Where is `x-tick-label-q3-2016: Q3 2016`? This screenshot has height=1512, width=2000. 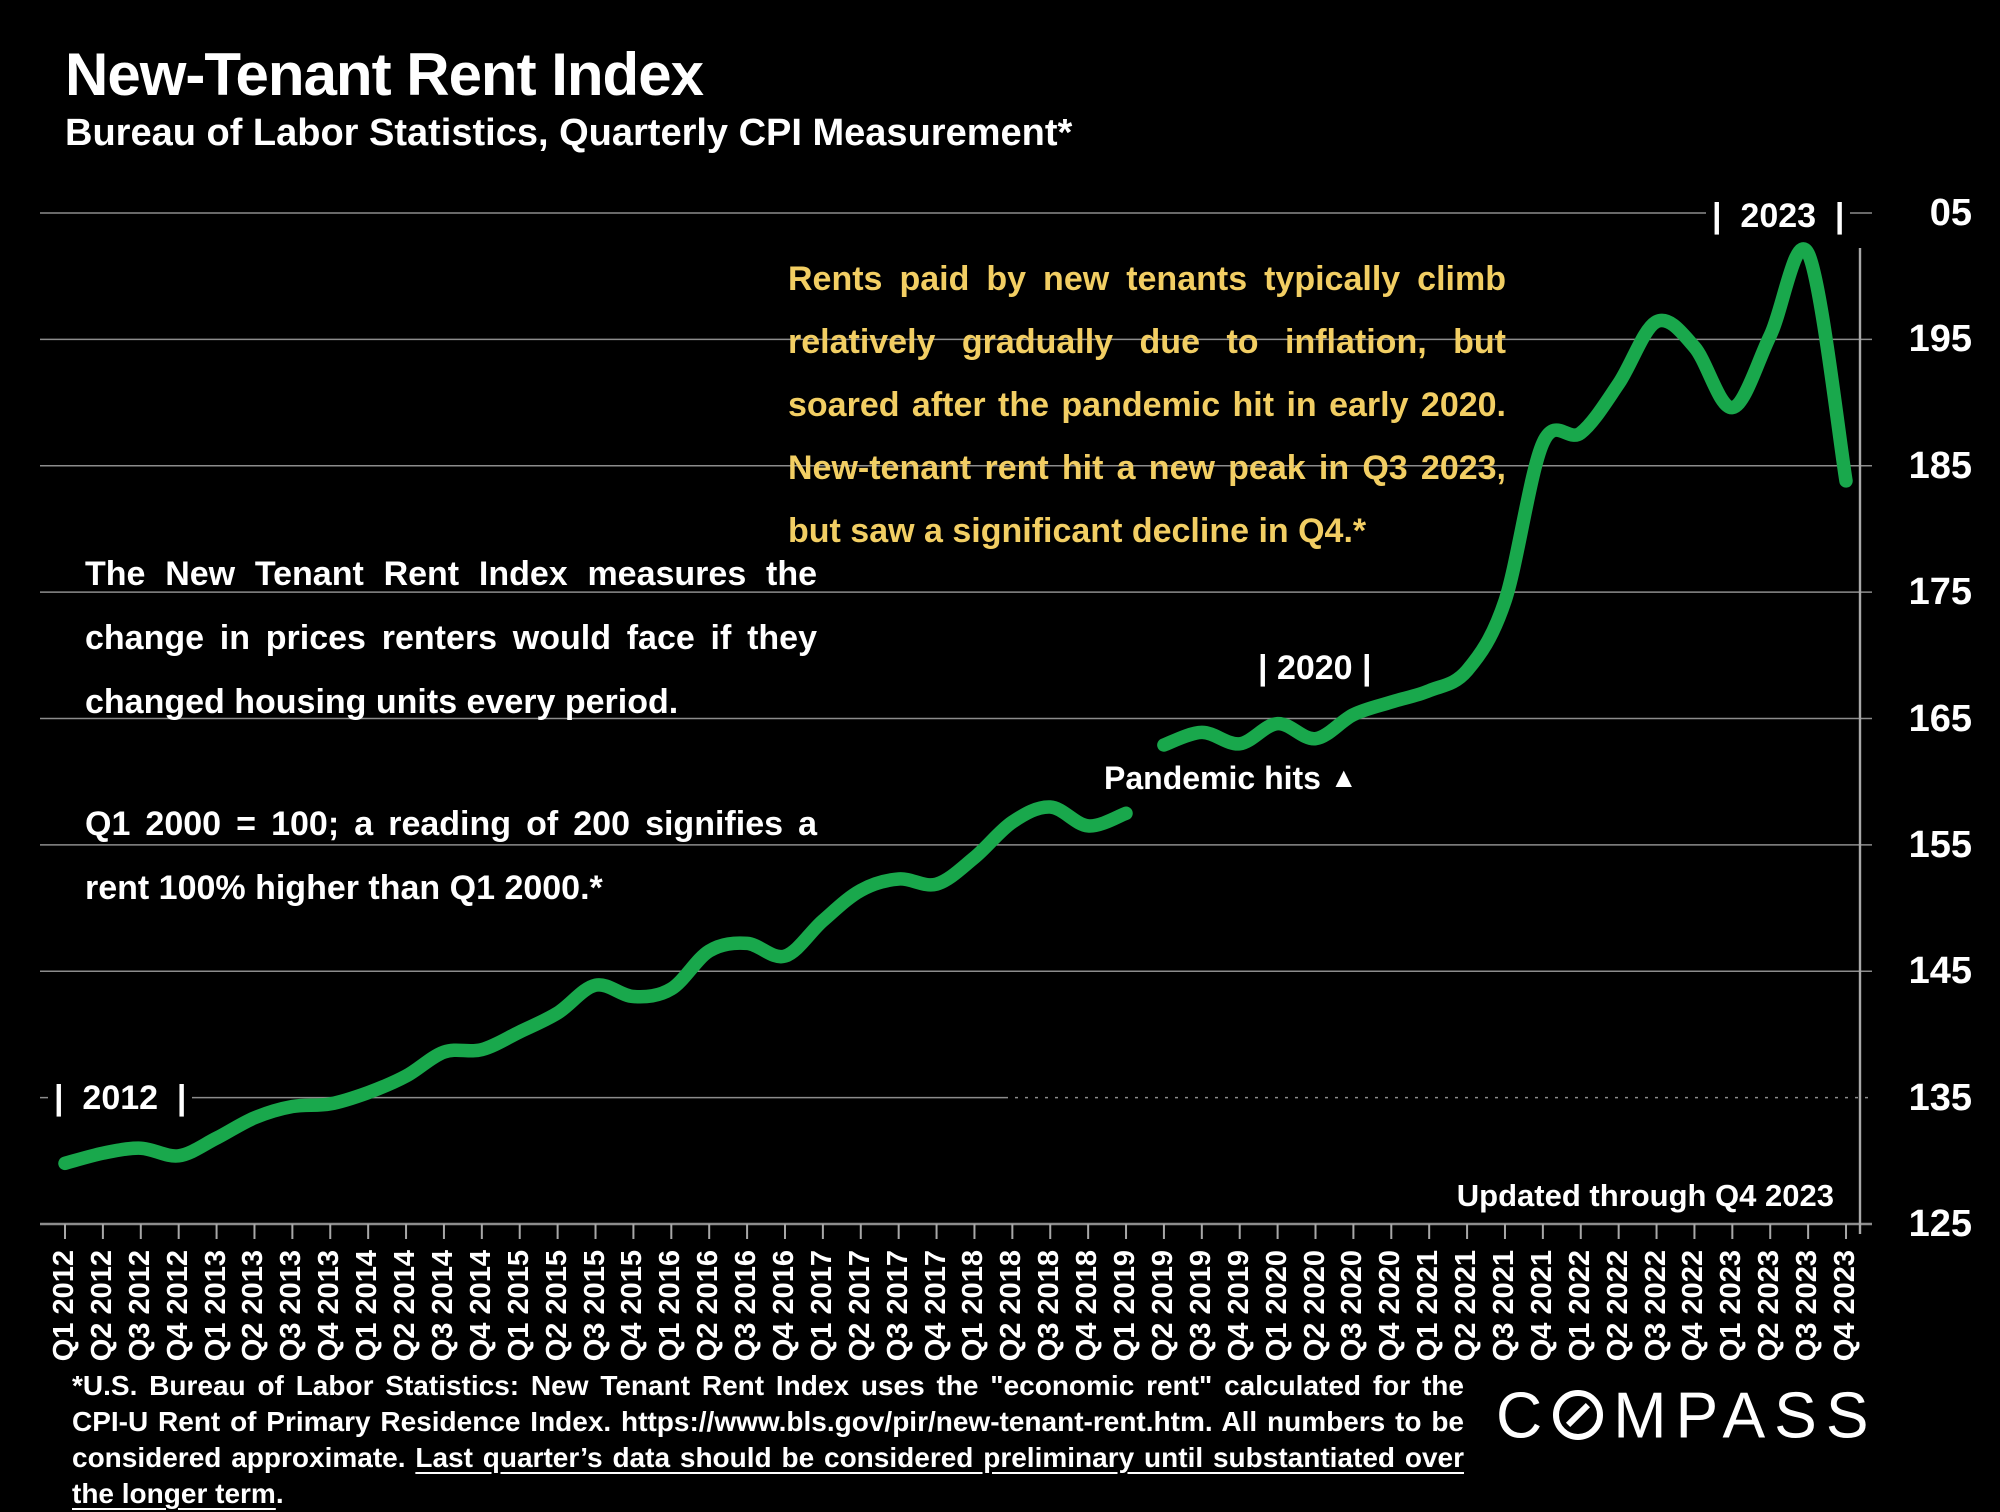
x-tick-label-q3-2016: Q3 2016 is located at coordinates (746, 1306).